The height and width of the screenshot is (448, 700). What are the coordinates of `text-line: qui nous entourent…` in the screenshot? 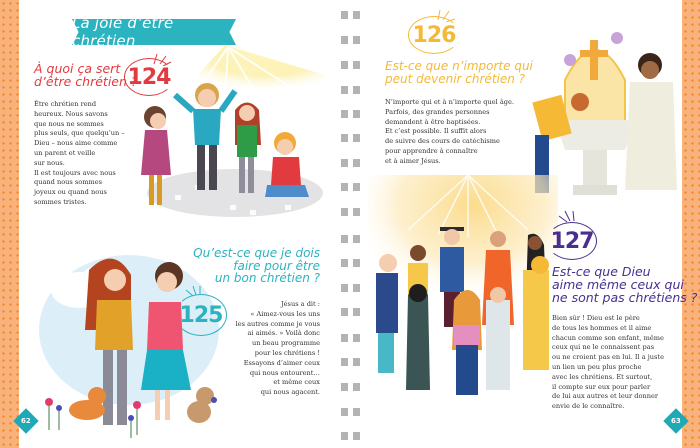 It's located at (284, 372).